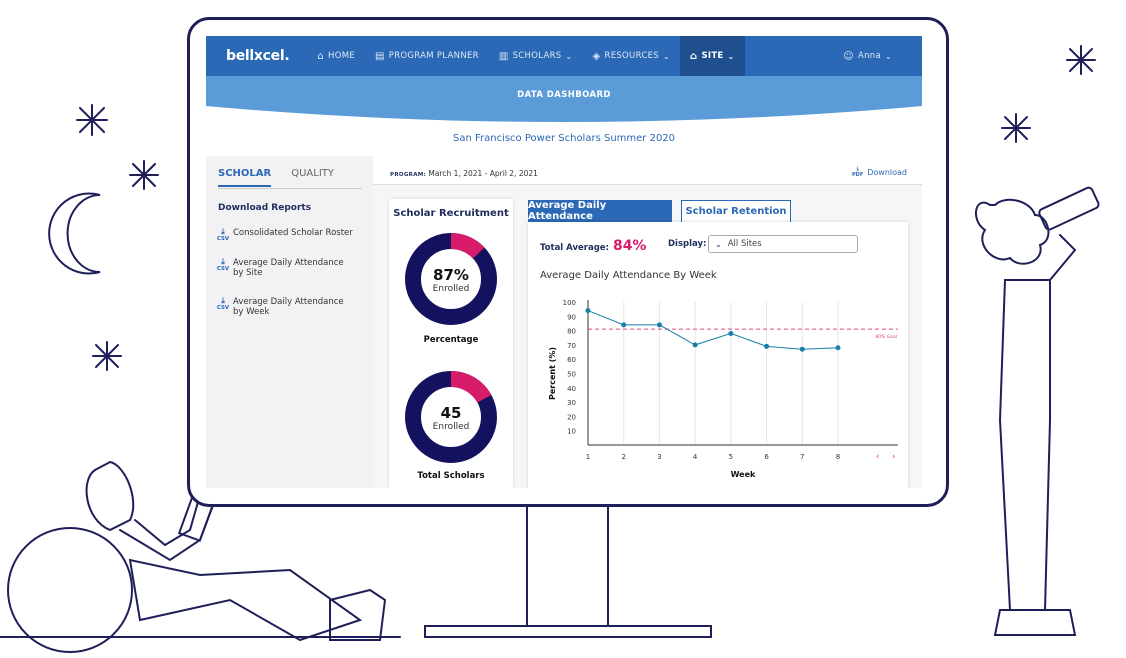 The height and width of the screenshot is (658, 1126). Describe the element at coordinates (623, 457) in the screenshot. I see `x-tick-label: 2` at that location.